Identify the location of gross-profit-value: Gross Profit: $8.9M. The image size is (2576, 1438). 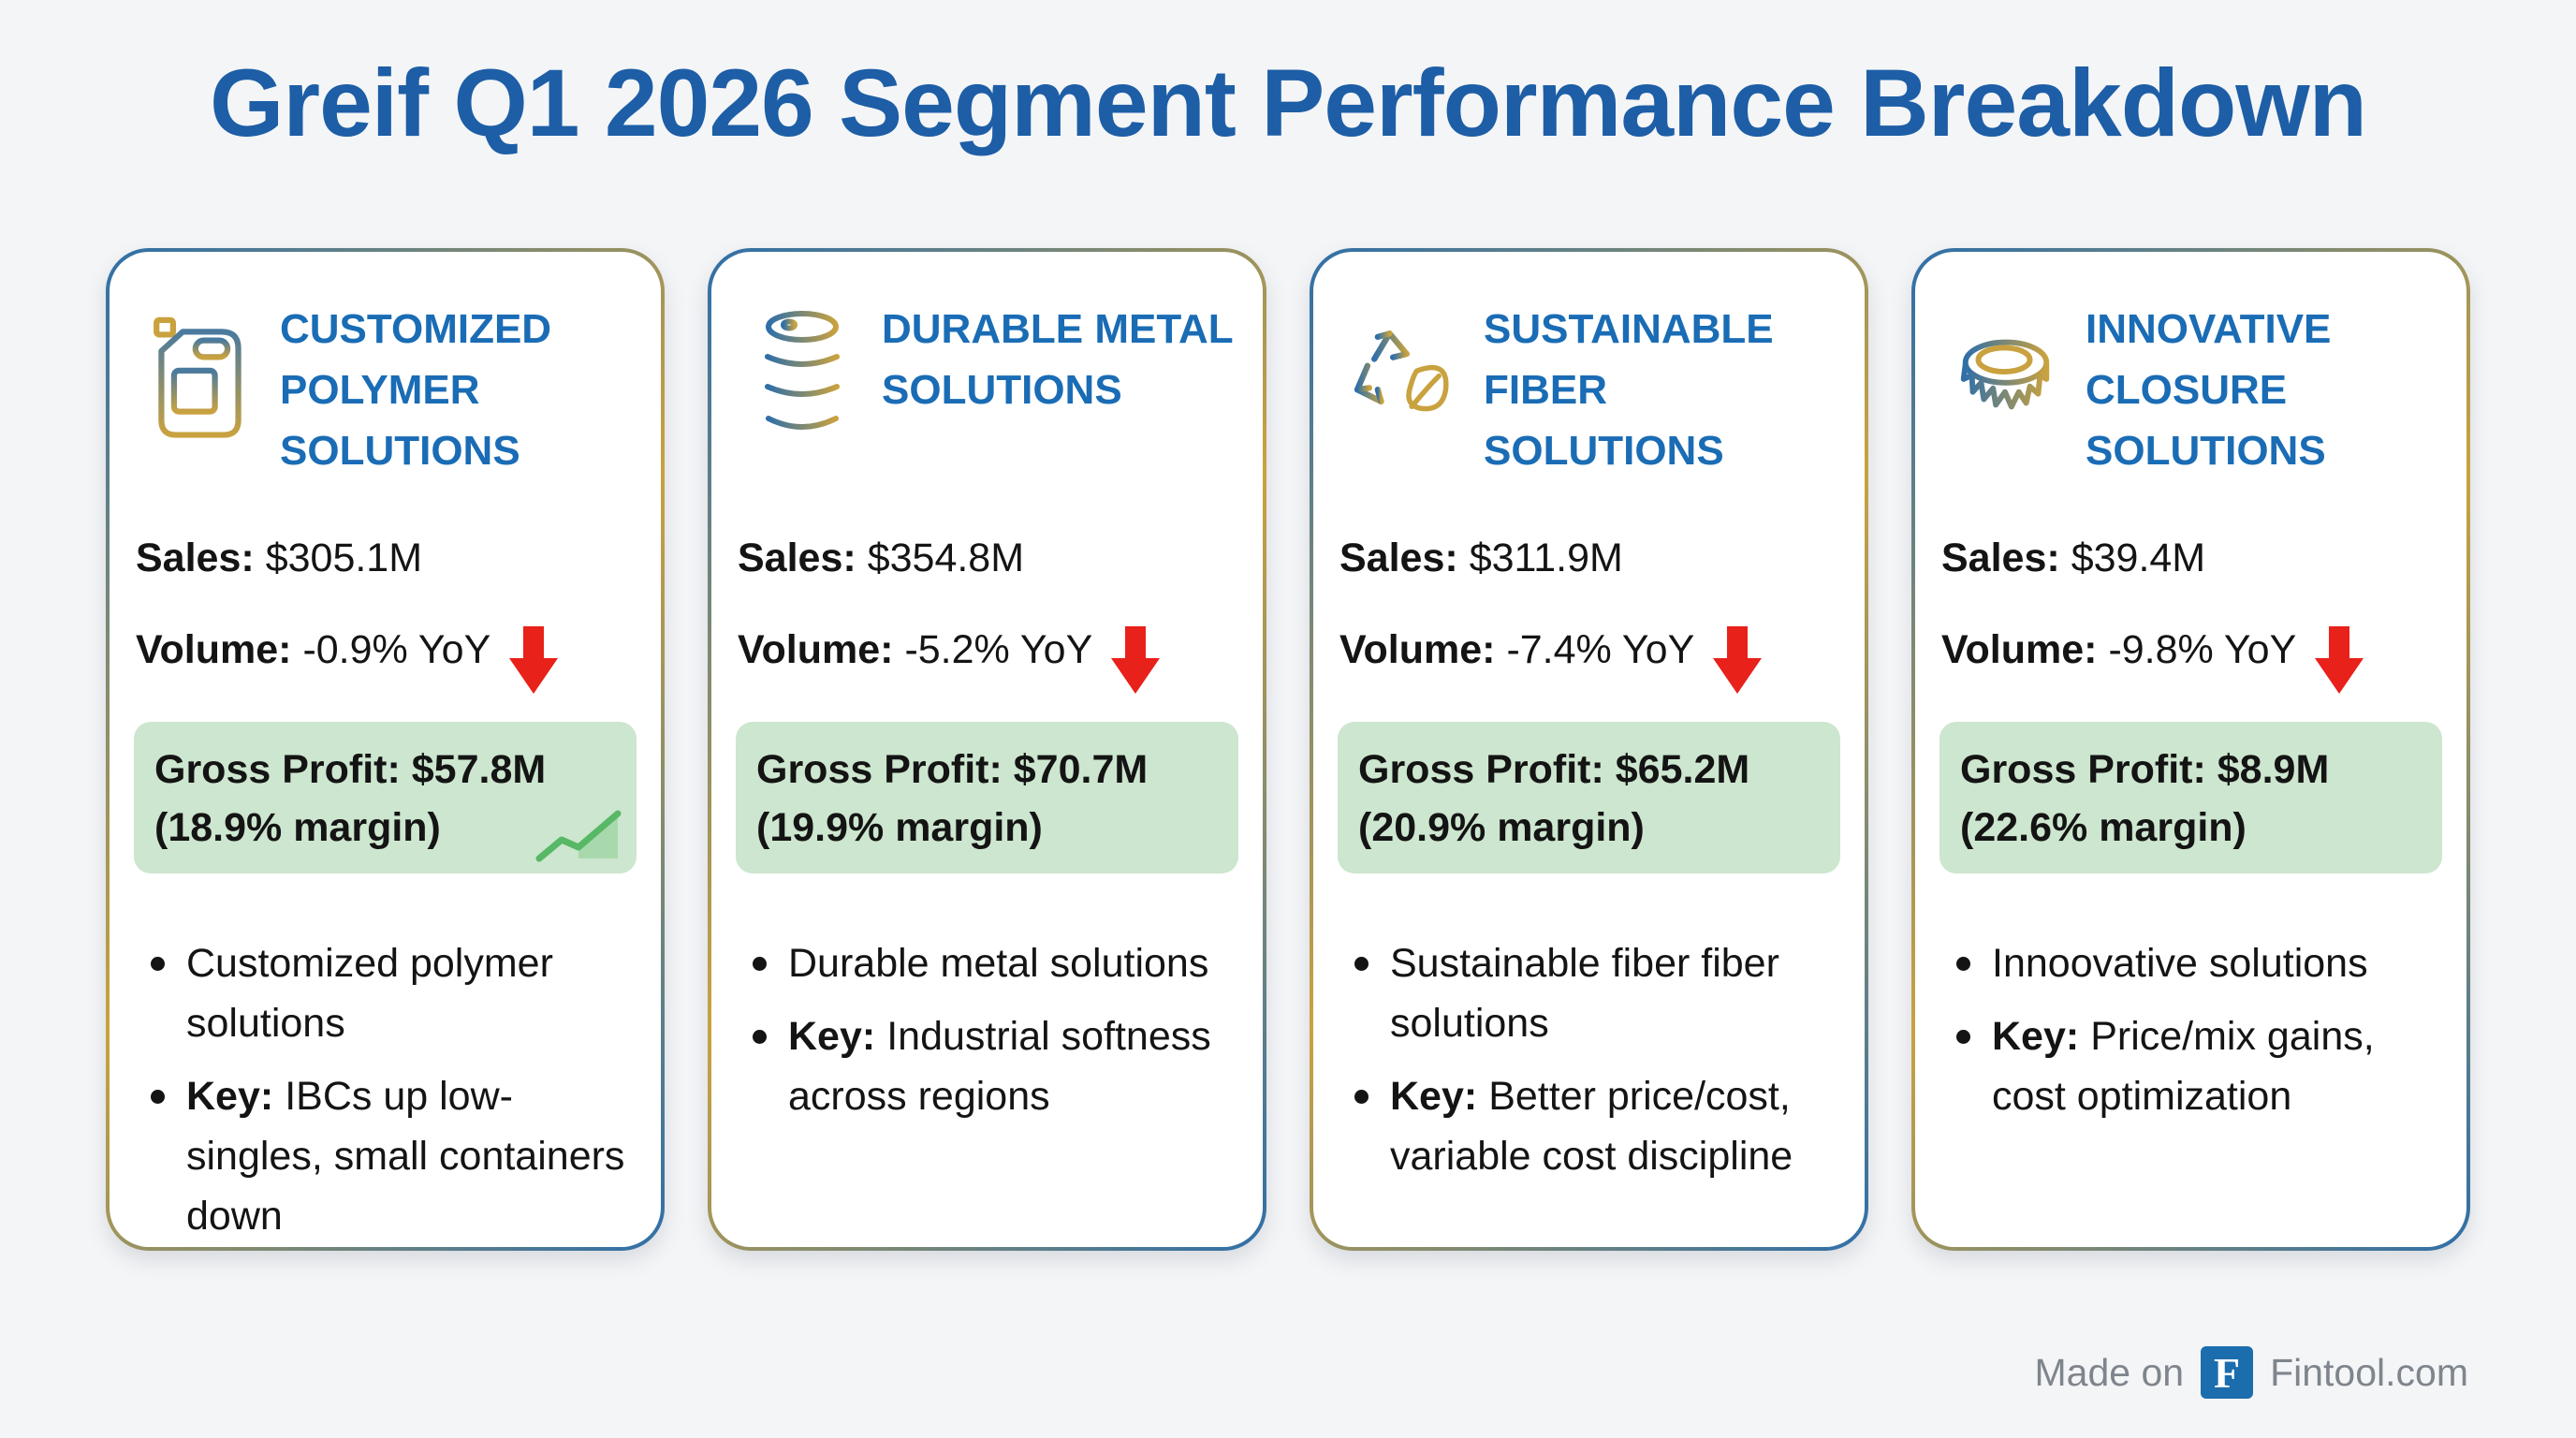
(2145, 769).